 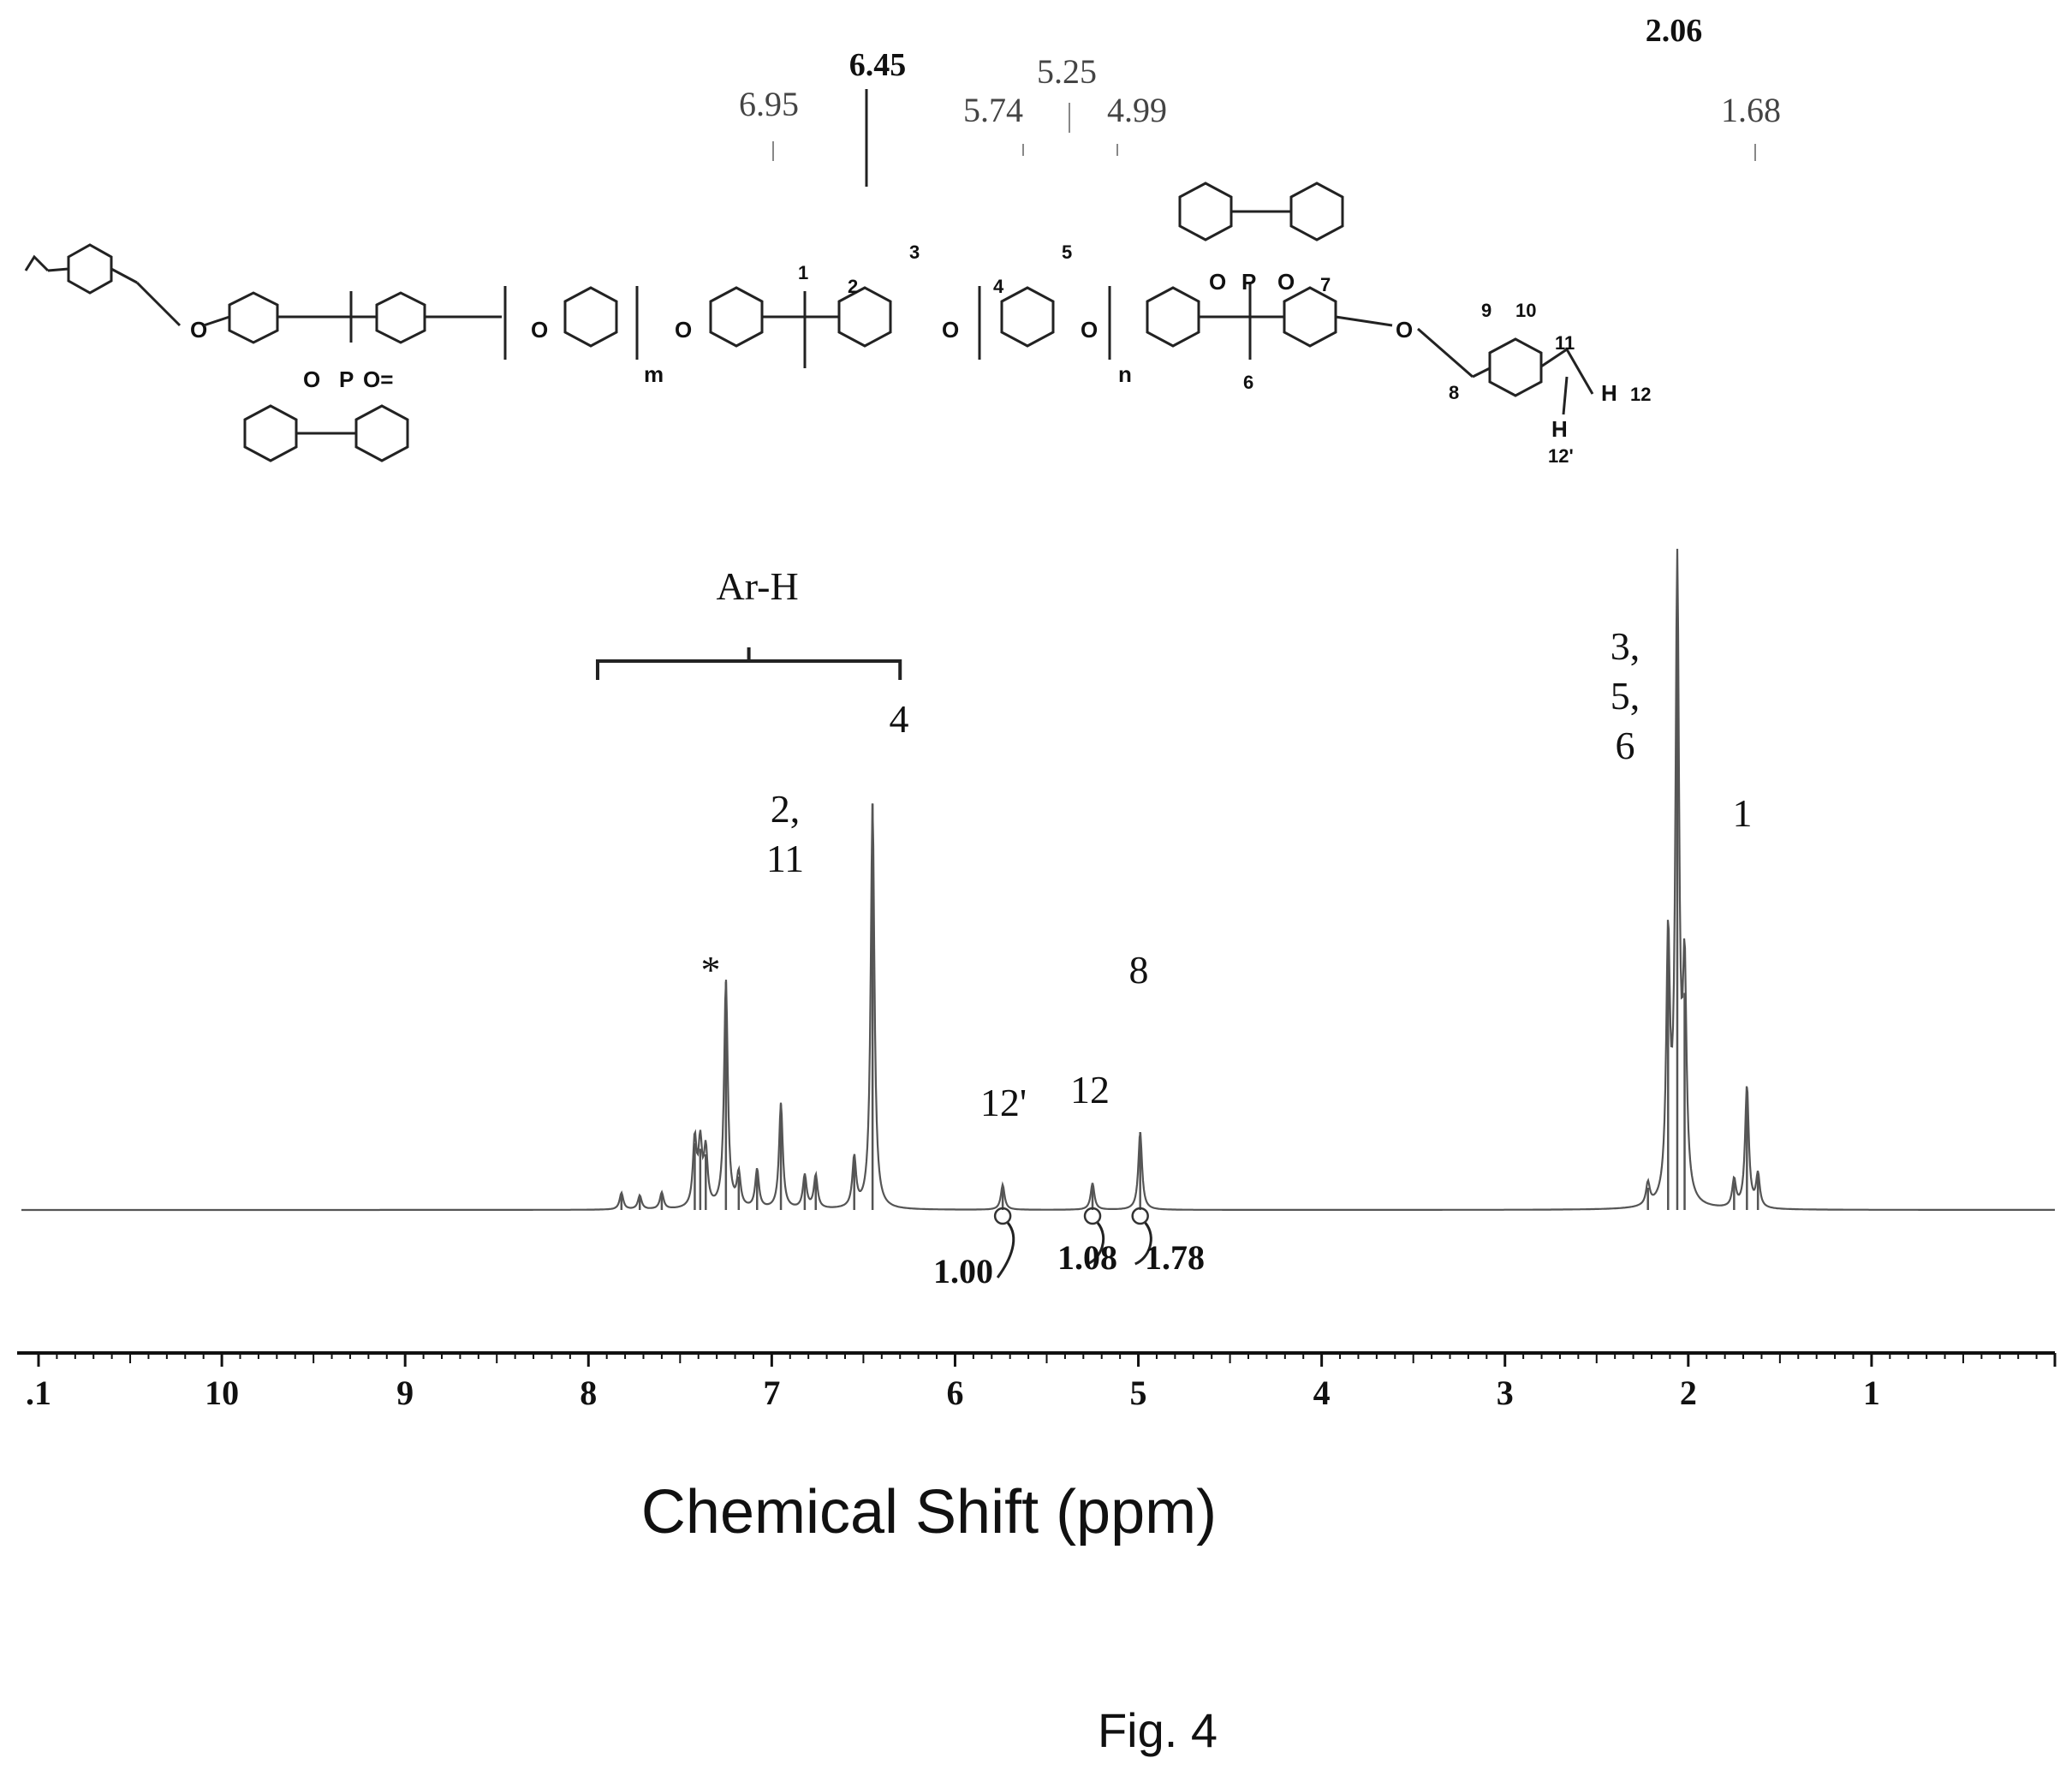 What do you see at coordinates (1625, 646) in the screenshot?
I see `peak-assignment-line: 3,` at bounding box center [1625, 646].